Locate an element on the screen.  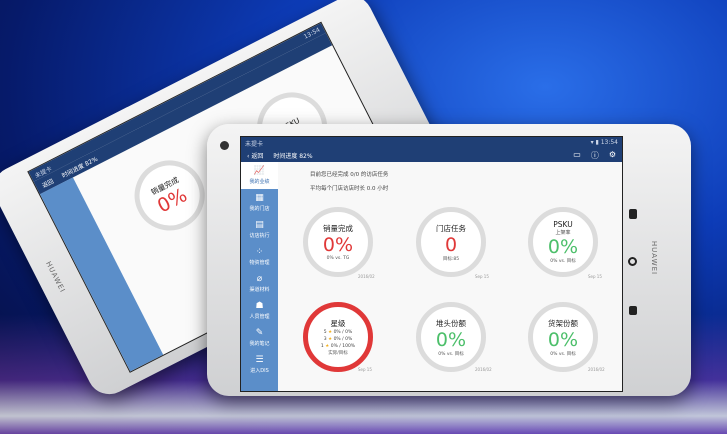
sidebar-label: 人员管理 is located at coordinates (259, 317).